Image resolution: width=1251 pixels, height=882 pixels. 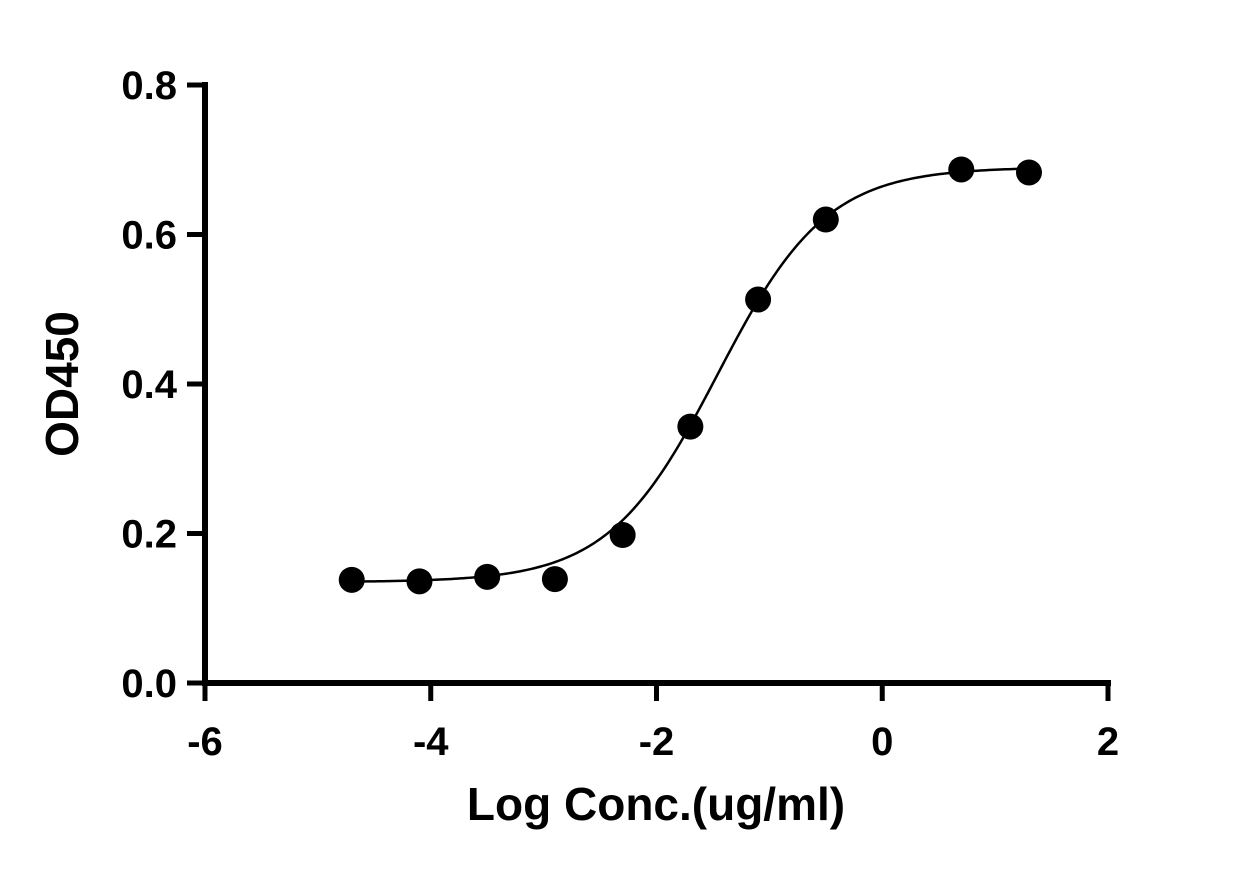 What do you see at coordinates (149, 535) in the screenshot?
I see `y-tick-label: 0.2` at bounding box center [149, 535].